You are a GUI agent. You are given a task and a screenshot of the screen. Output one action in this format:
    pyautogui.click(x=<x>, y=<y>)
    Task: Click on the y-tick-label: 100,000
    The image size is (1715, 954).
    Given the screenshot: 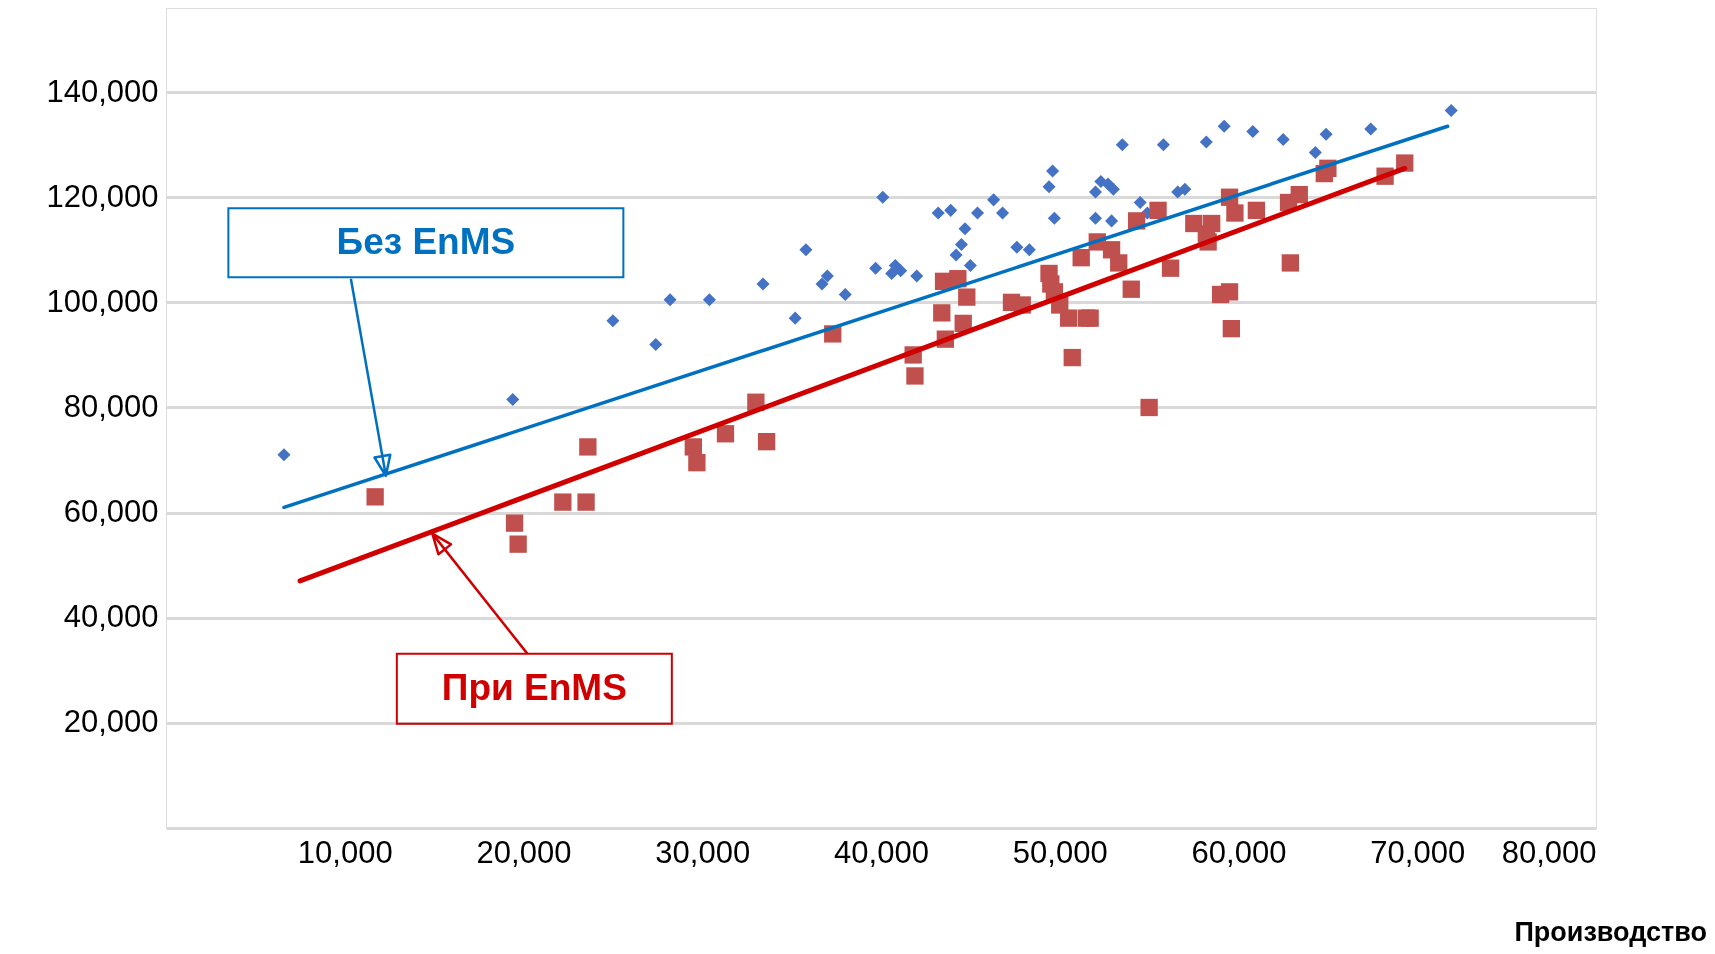 What is the action you would take?
    pyautogui.click(x=102, y=301)
    